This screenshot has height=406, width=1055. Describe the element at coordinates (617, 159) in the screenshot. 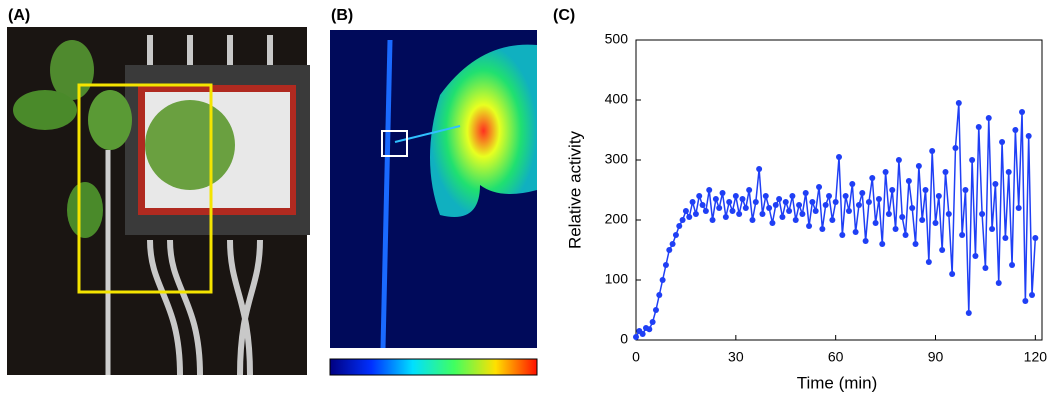

I see `y-tick-label: 300` at that location.